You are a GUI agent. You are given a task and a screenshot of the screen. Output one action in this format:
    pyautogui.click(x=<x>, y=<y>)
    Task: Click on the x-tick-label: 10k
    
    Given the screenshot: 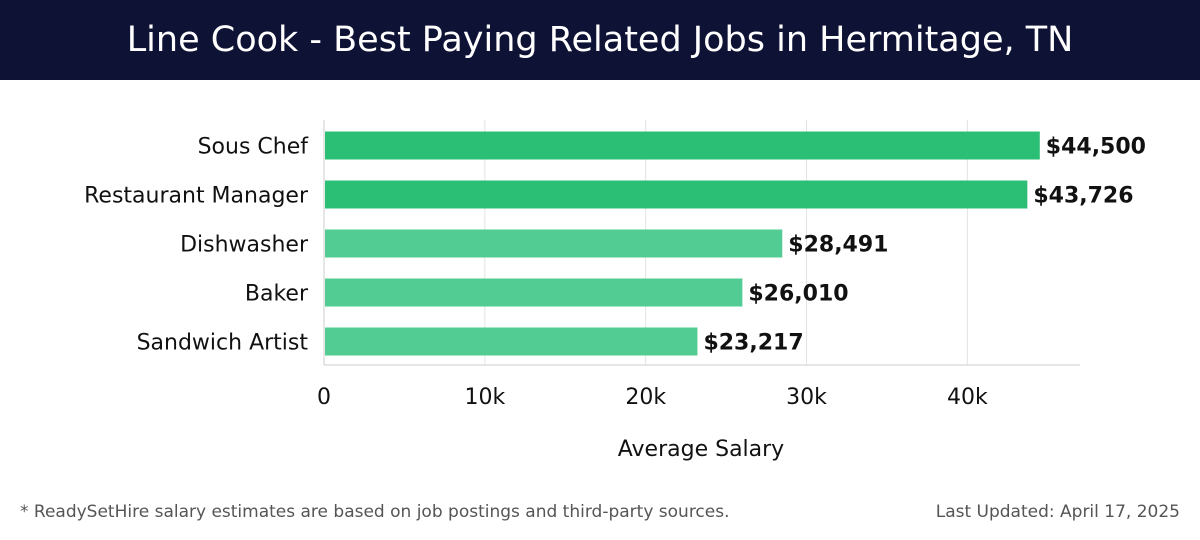 What is the action you would take?
    pyautogui.click(x=484, y=397)
    